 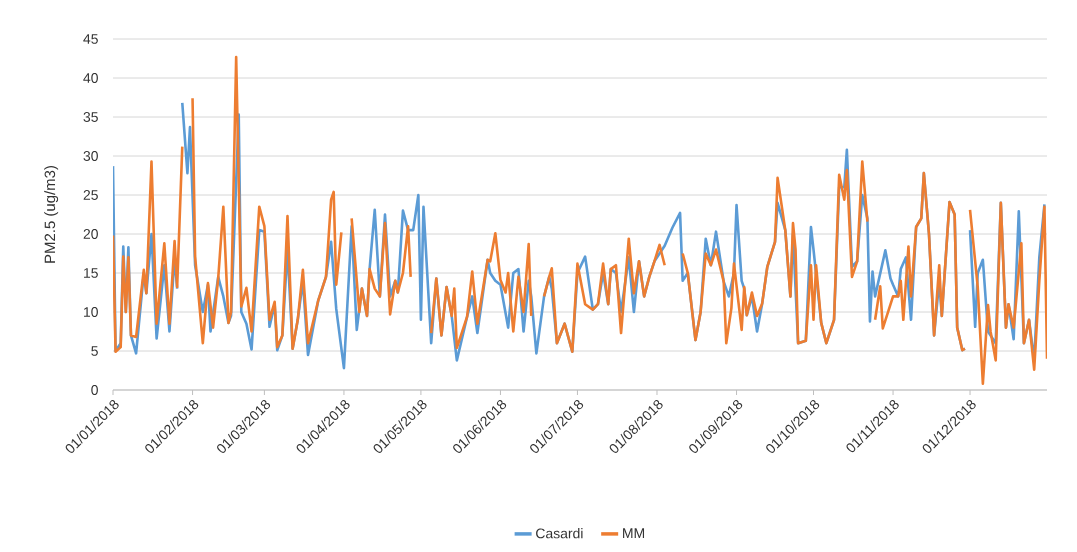 I want to click on y-tick-label: 0, so click(x=94, y=390).